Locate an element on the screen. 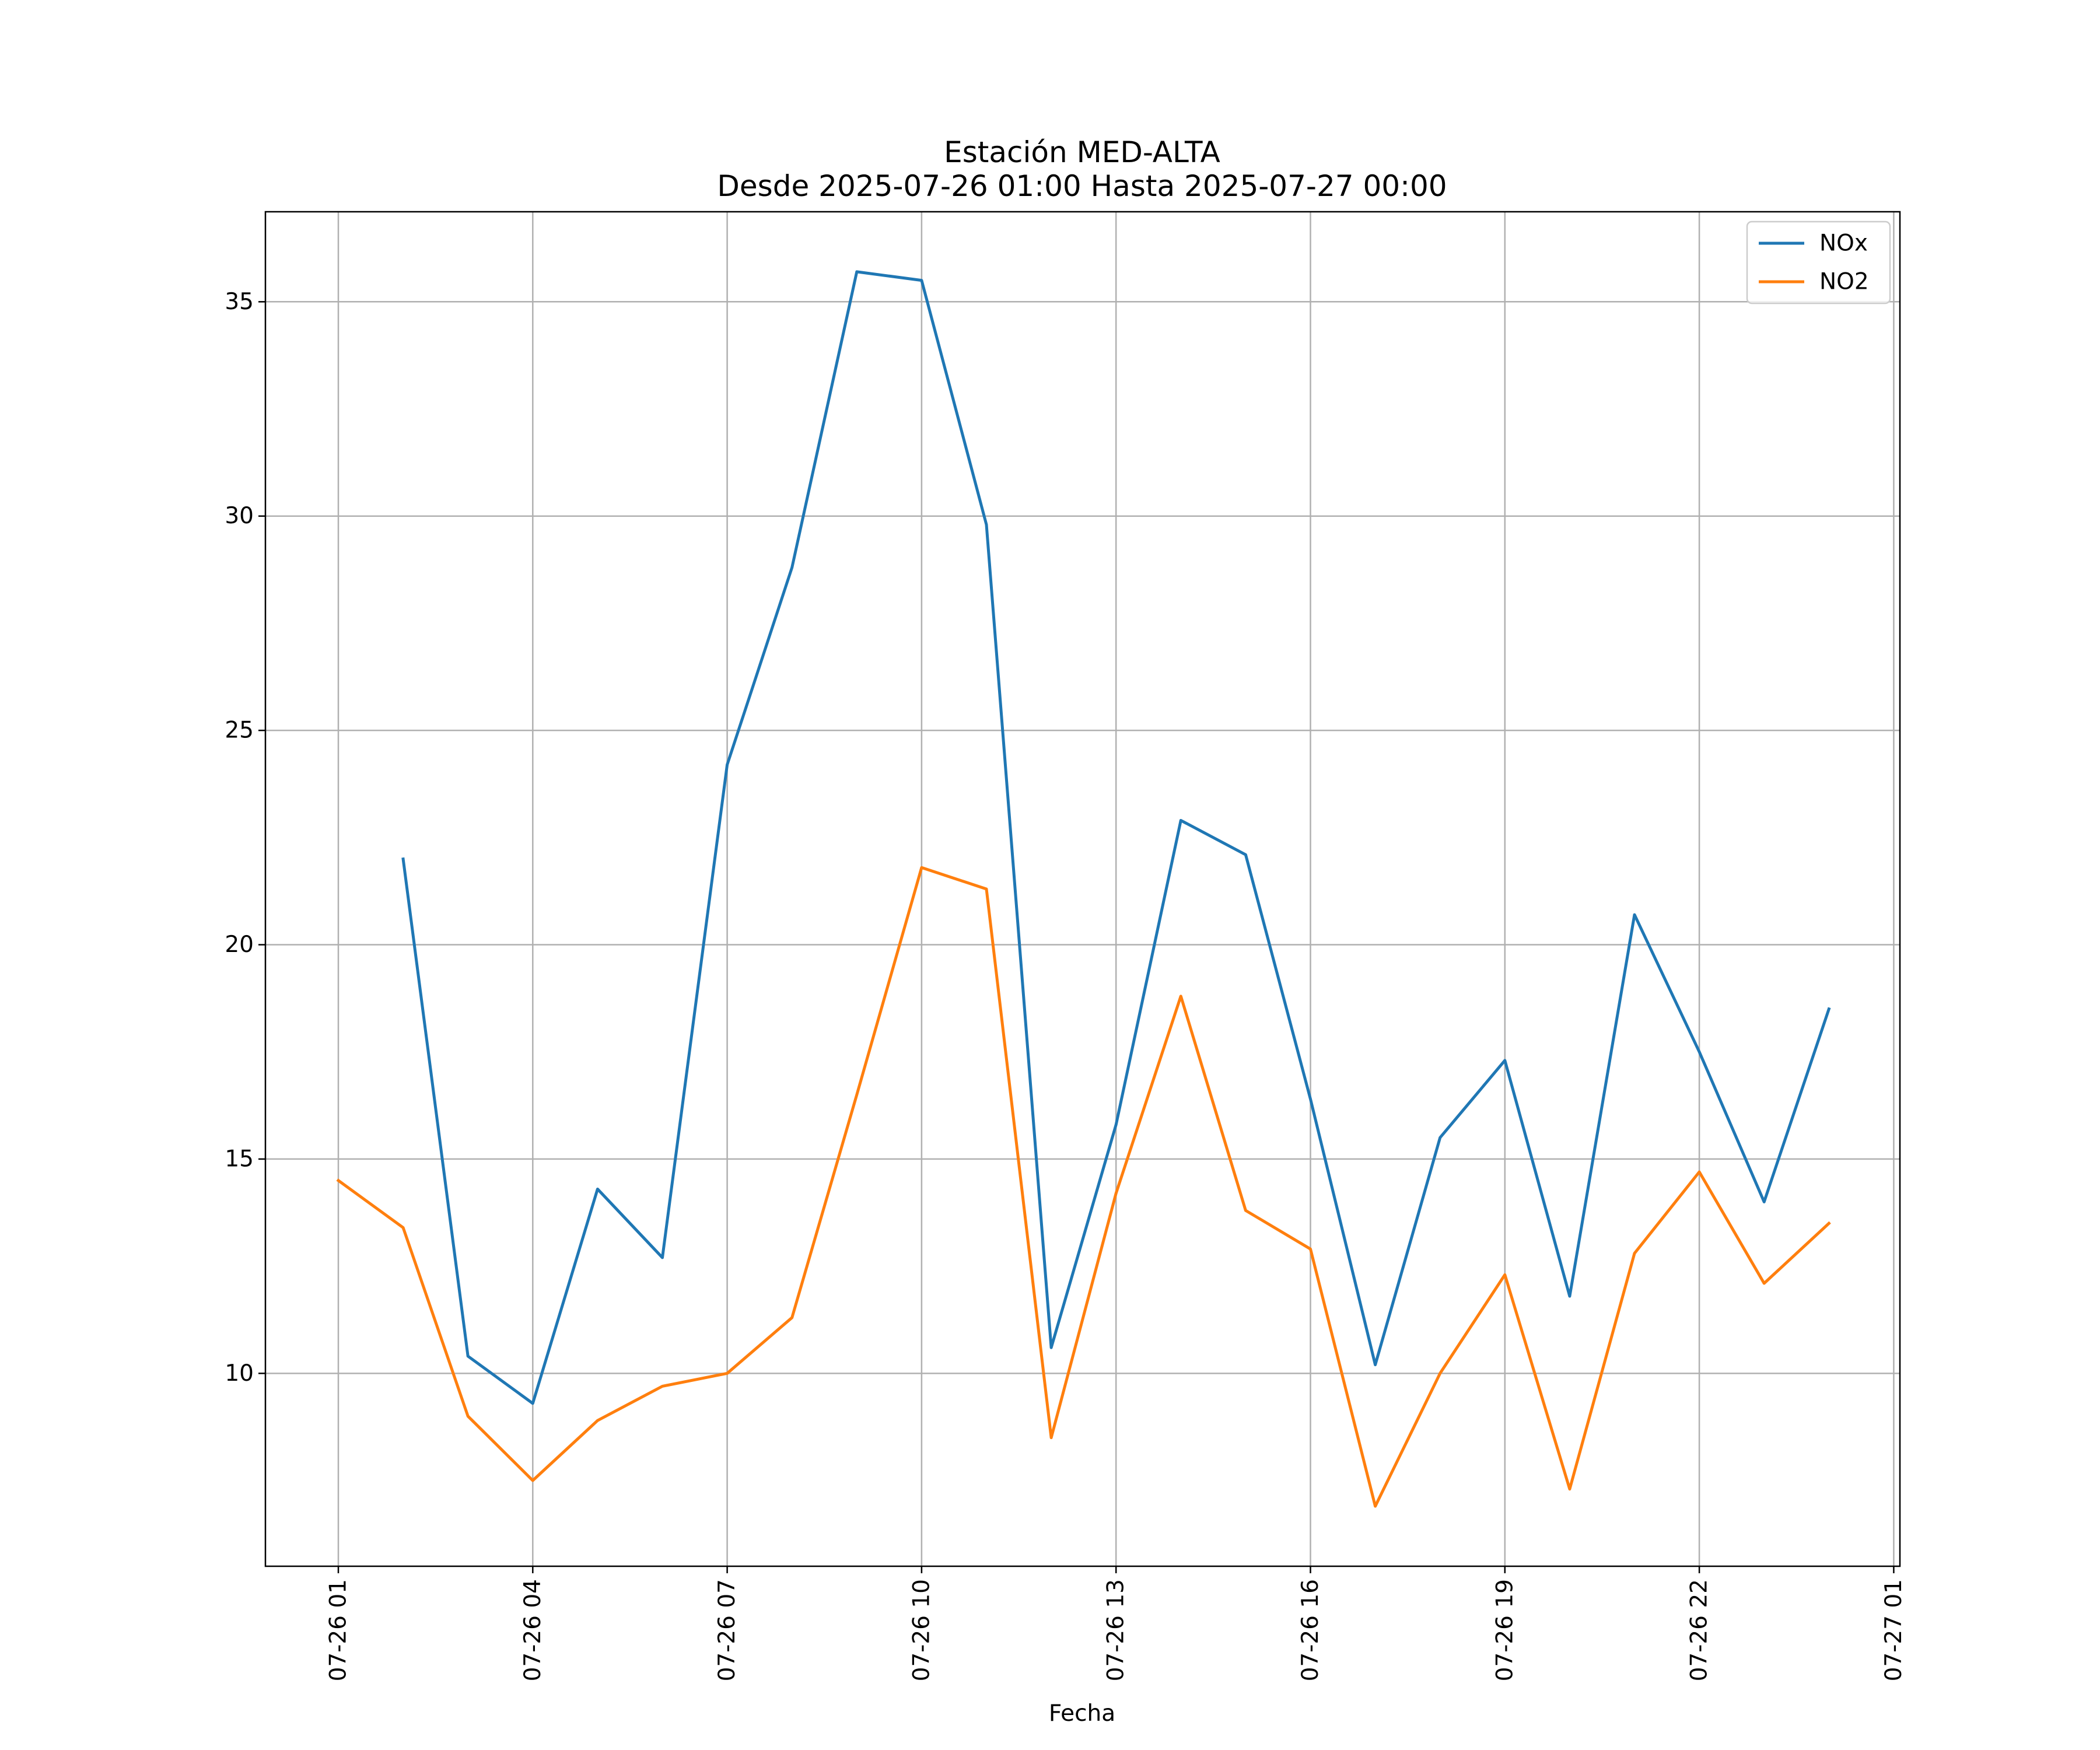  x-axis-label: Fecha is located at coordinates (1082, 1713).